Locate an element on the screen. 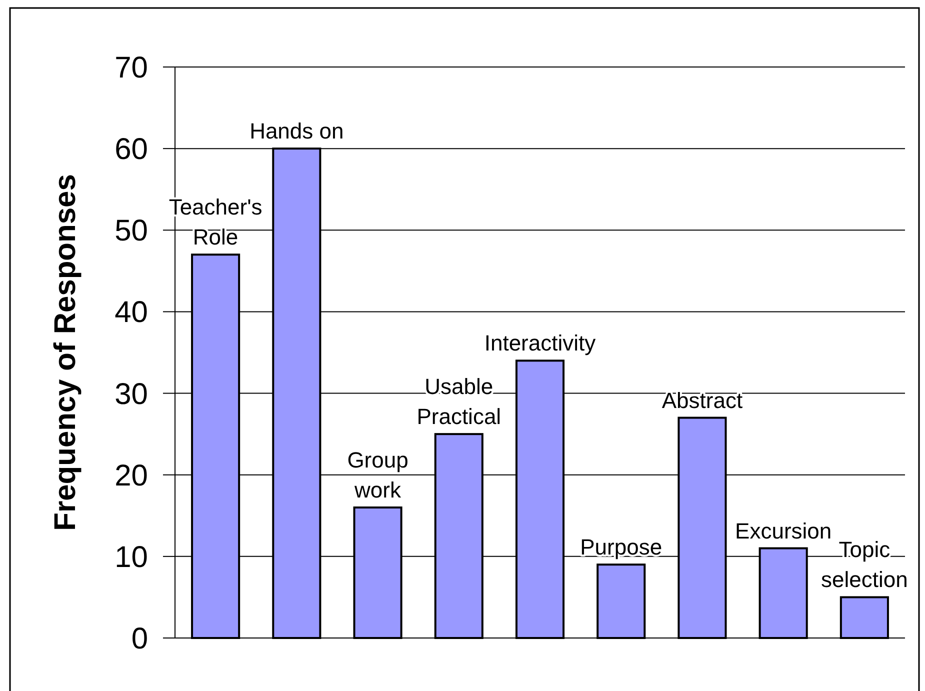 This screenshot has height=691, width=925. y-tick-label: 0 is located at coordinates (139, 639).